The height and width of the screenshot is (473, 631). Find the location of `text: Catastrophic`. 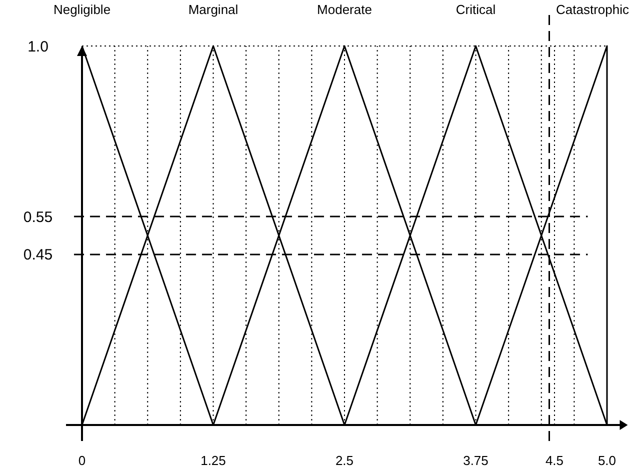

text: Catastrophic is located at coordinates (593, 9).